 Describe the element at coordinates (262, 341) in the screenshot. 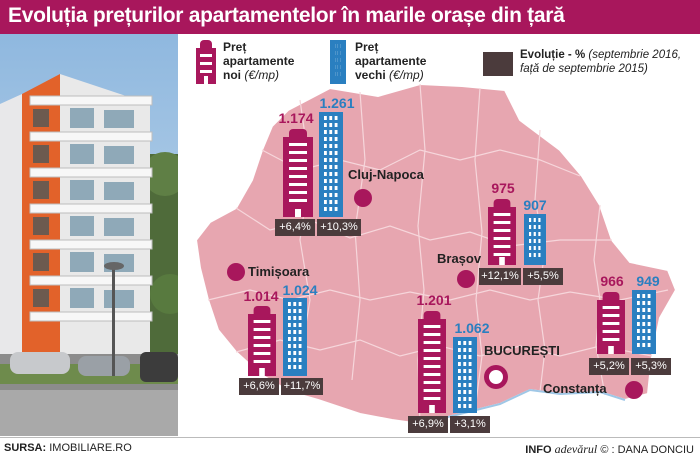

I see `building-new-timisoara` at that location.